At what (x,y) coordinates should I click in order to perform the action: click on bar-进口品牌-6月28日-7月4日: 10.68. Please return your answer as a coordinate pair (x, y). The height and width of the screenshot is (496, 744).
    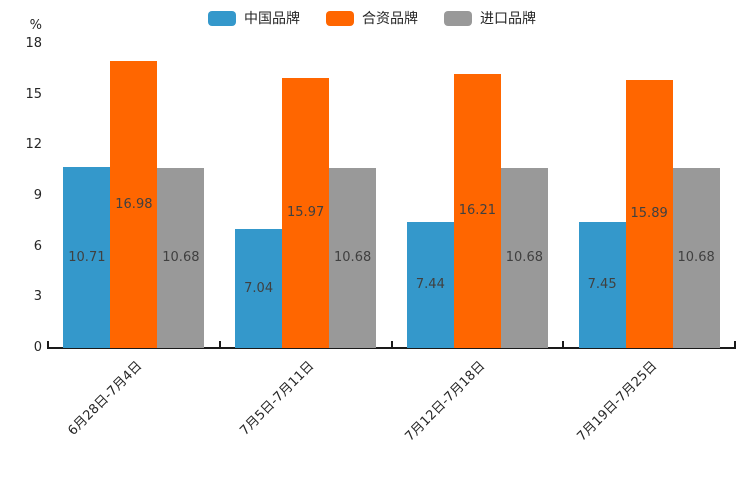
    Looking at the image, I should click on (181, 257).